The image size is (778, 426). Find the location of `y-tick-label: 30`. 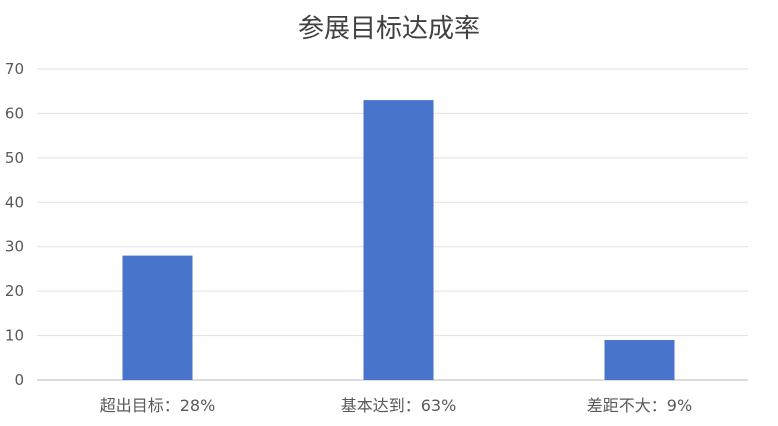

y-tick-label: 30 is located at coordinates (14, 247).